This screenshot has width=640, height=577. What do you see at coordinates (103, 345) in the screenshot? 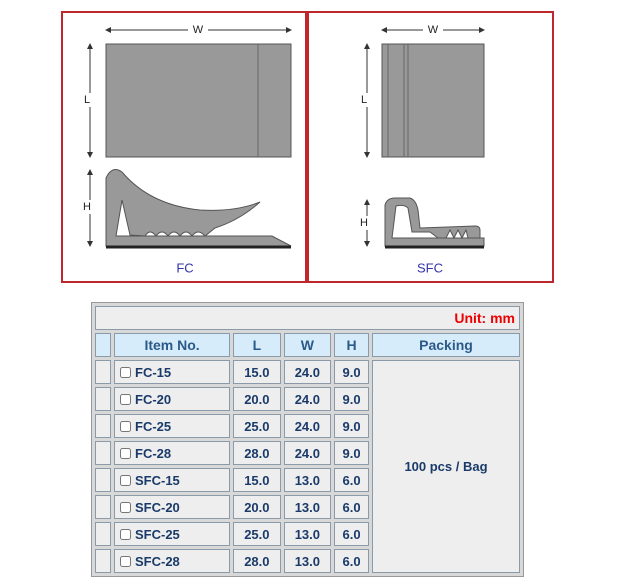
I see `header-cell` at bounding box center [103, 345].